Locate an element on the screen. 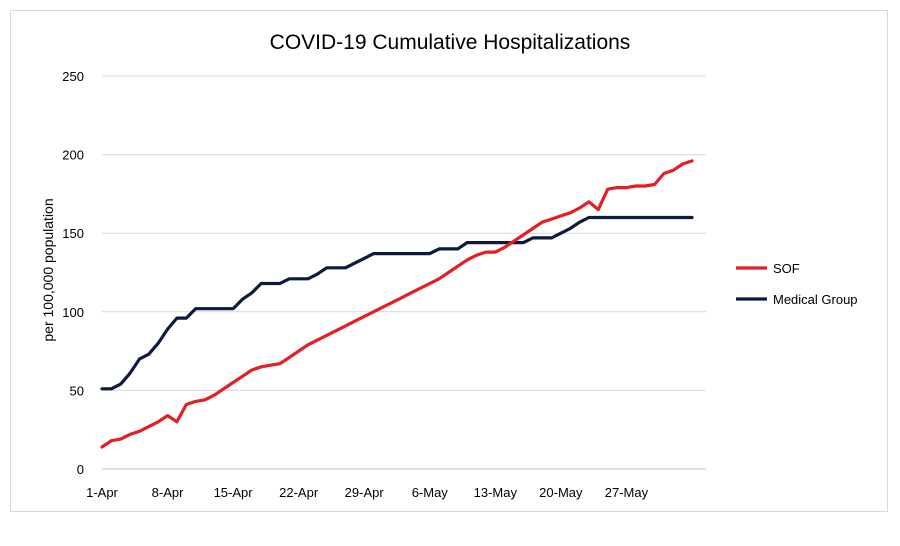  x-tick-label: 13-May is located at coordinates (496, 492).